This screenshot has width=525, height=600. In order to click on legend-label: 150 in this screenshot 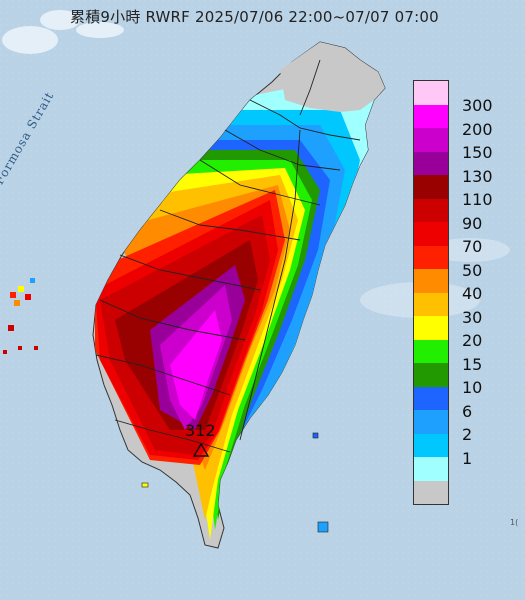, I will do `click(477, 152)`.